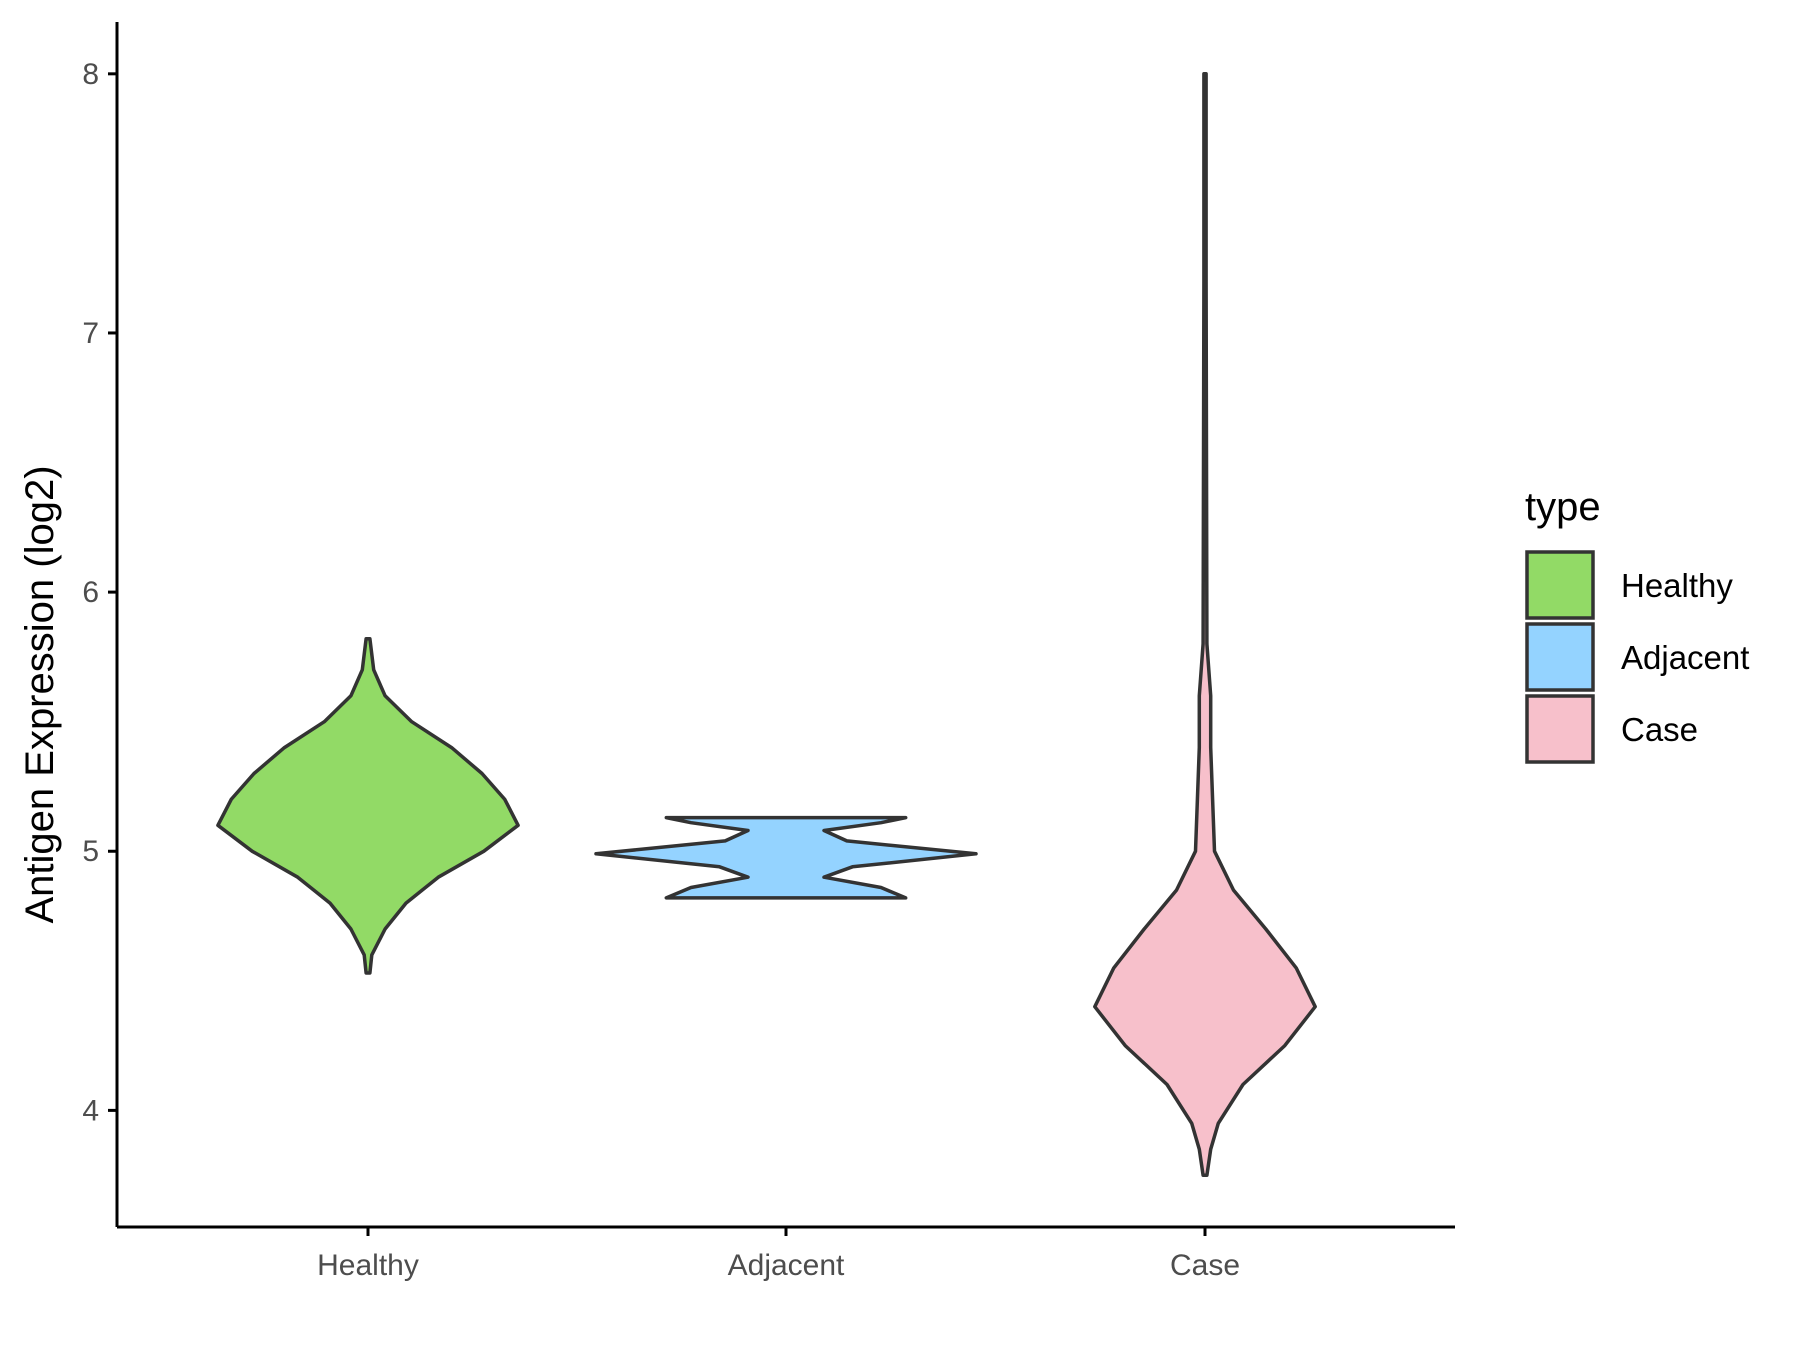  Describe the element at coordinates (786, 1265) in the screenshot. I see `x-tick-label: Adjacent` at that location.